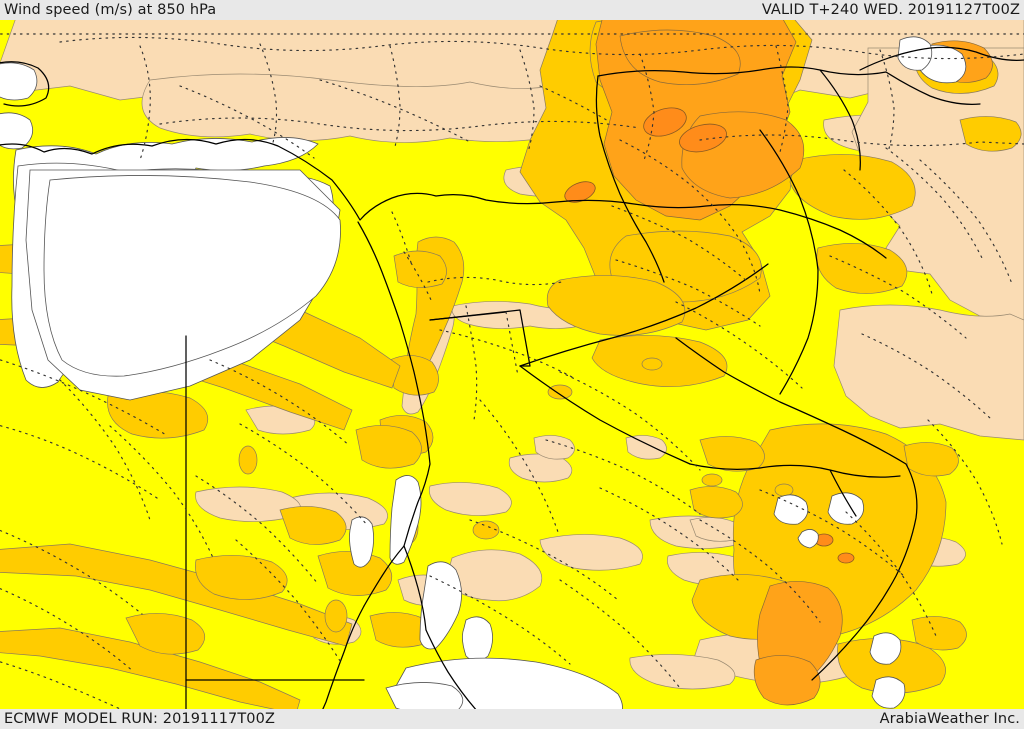 The width and height of the screenshot is (1024, 729). What do you see at coordinates (949, 719) in the screenshot?
I see `attribution-label: ArabiaWeather Inc.` at bounding box center [949, 719].